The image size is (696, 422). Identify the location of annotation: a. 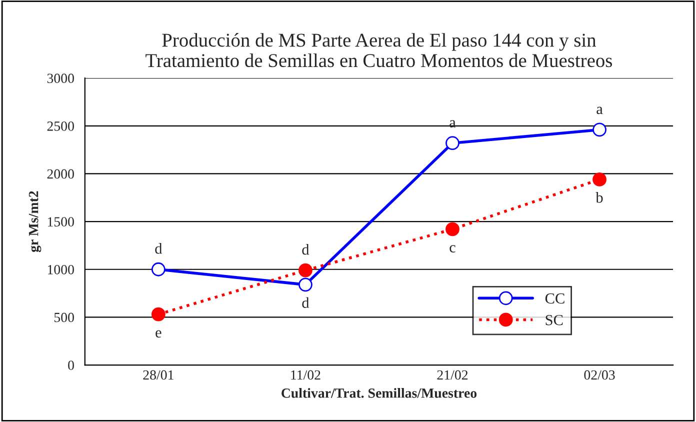
(599, 110).